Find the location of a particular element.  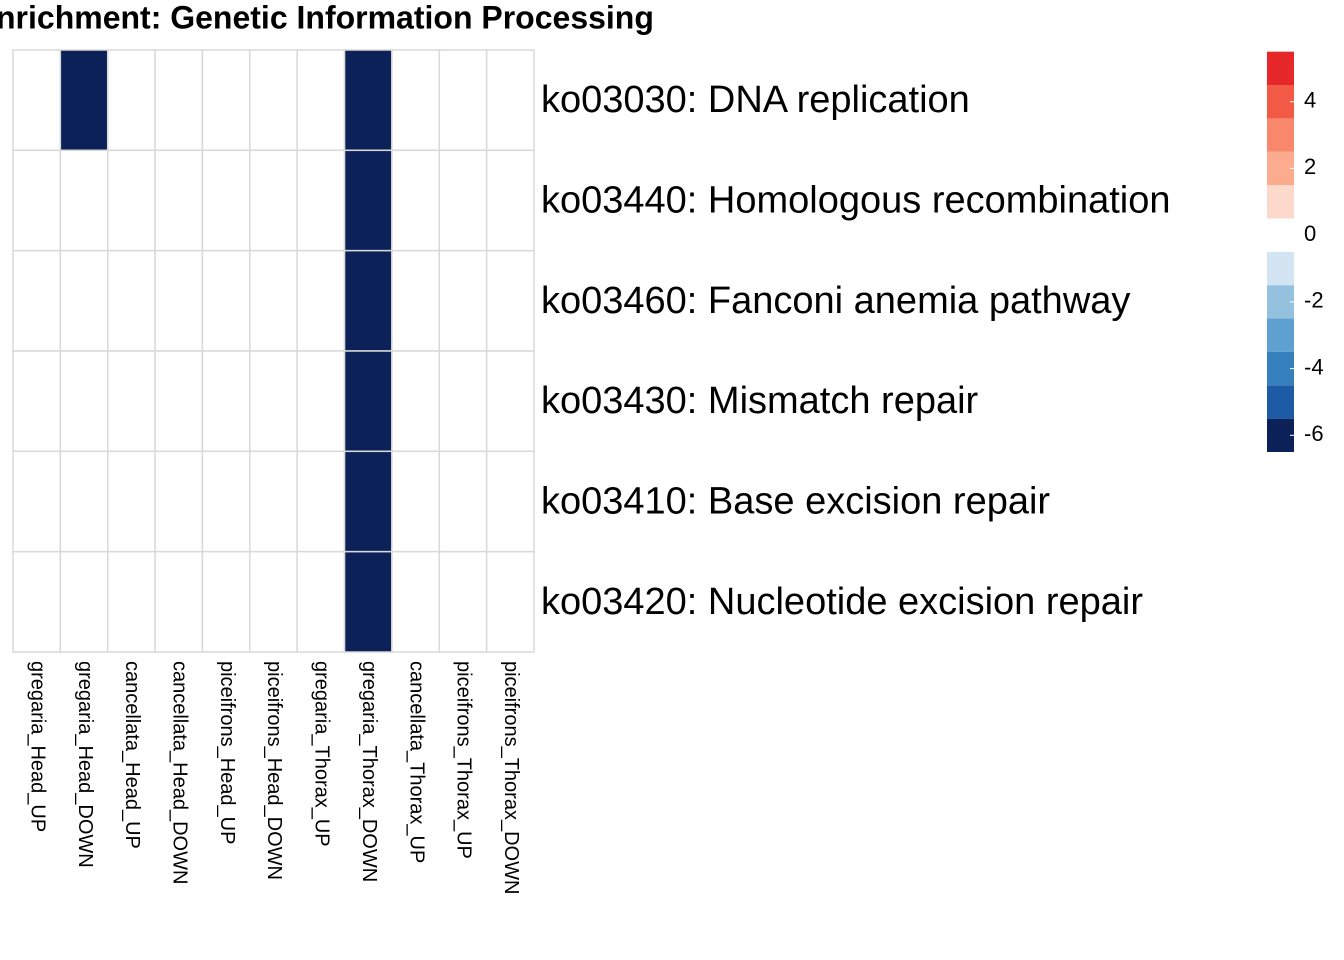

legend-tick-label: 2 is located at coordinates (1310, 166).